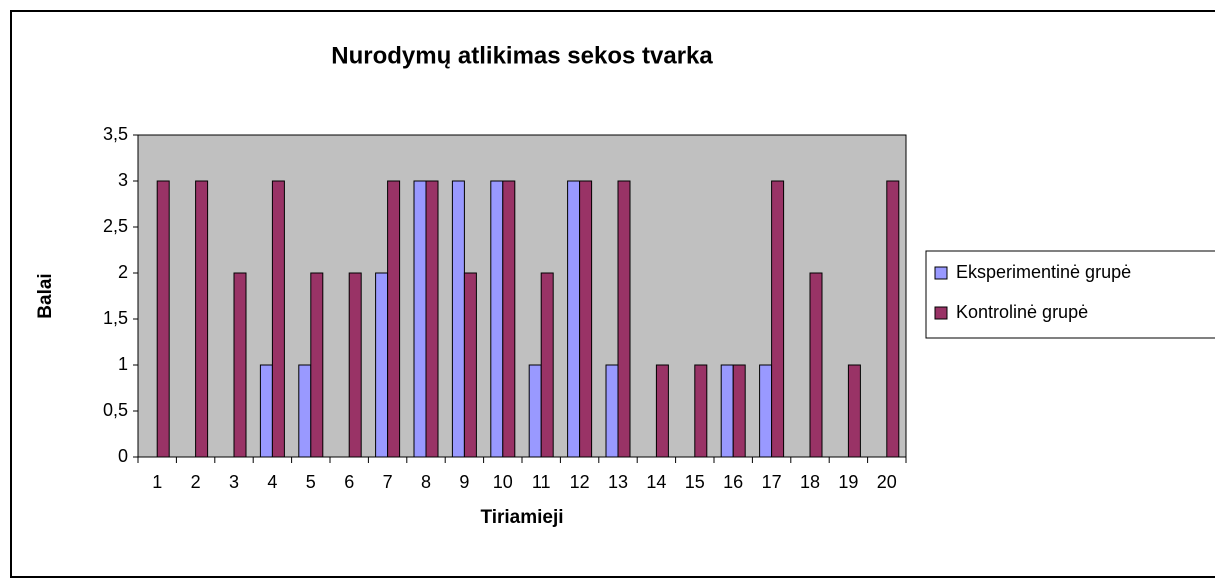 This screenshot has width=1215, height=580. I want to click on x-tick-label: 1, so click(157, 482).